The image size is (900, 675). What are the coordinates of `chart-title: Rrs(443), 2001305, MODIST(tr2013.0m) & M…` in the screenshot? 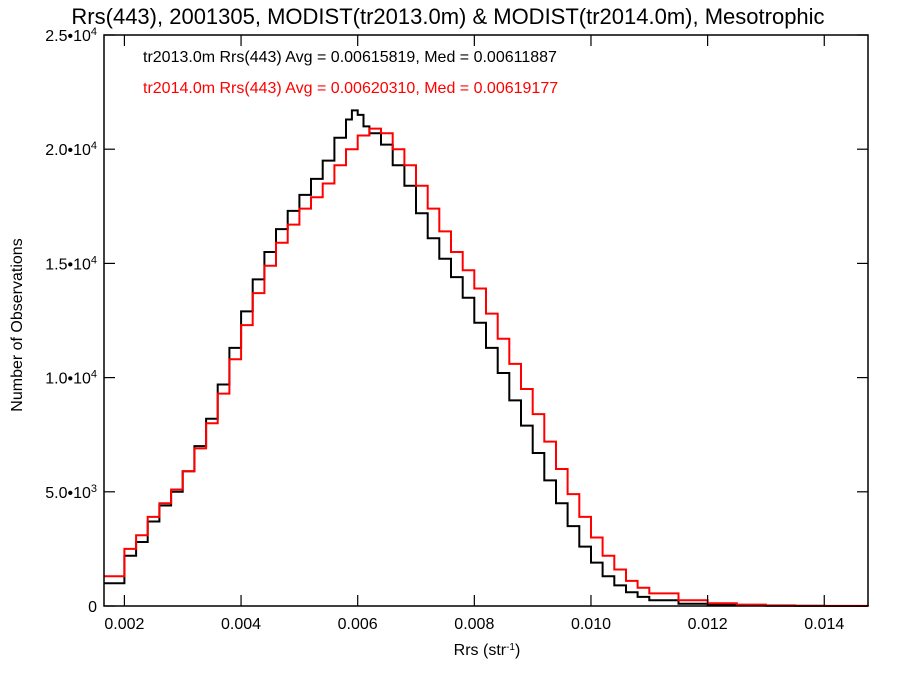 It's located at (447, 16).